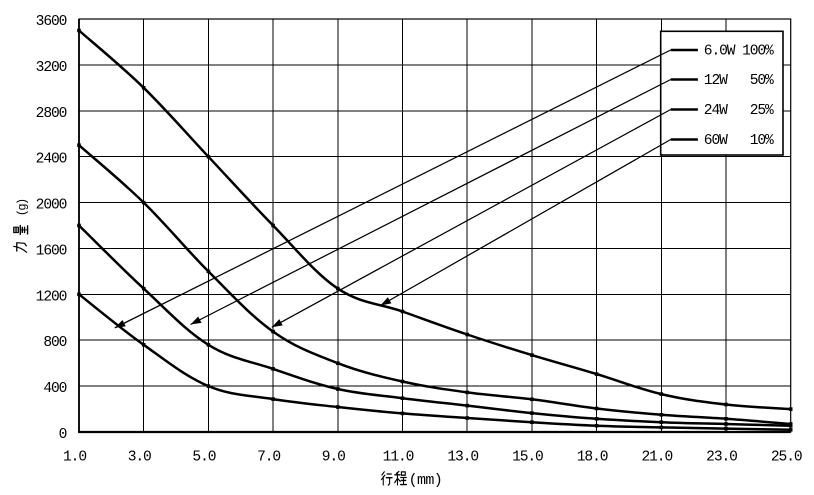 The height and width of the screenshot is (495, 814). Describe the element at coordinates (739, 141) in the screenshot. I see `svg-text: 60W 10%` at that location.